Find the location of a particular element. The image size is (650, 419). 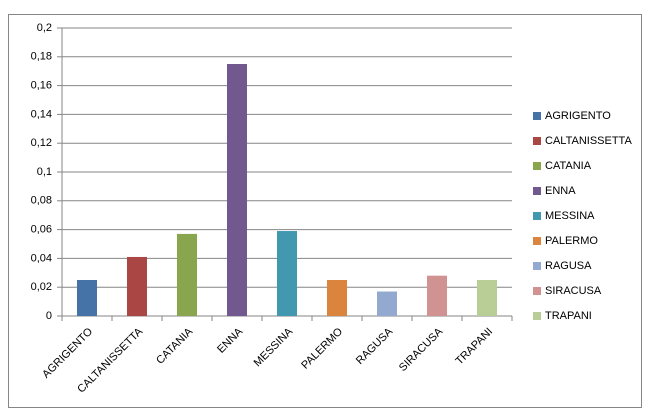

y-tick-label: 0,1 is located at coordinates (44, 172).